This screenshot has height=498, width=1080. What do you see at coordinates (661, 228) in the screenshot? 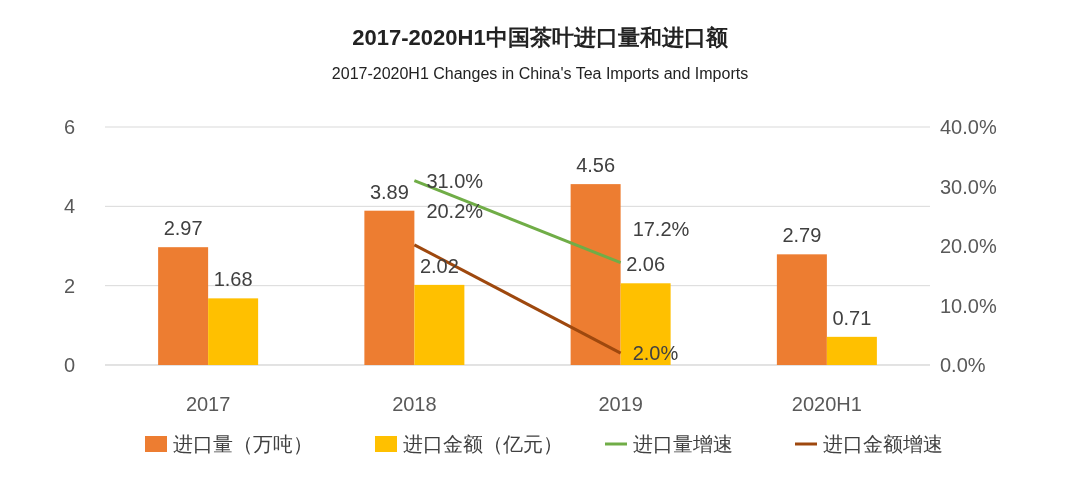
I see `data-label: 17.2%` at bounding box center [661, 228].